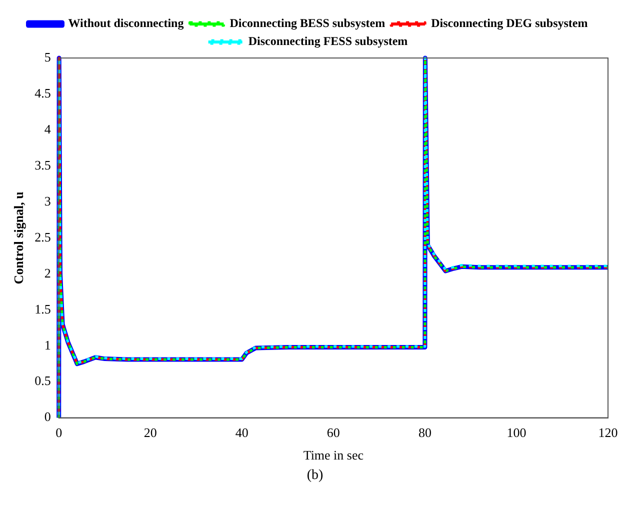 The image size is (630, 508). Describe the element at coordinates (328, 41) in the screenshot. I see `legend-label: Disconnecting FESS subsystem` at that location.